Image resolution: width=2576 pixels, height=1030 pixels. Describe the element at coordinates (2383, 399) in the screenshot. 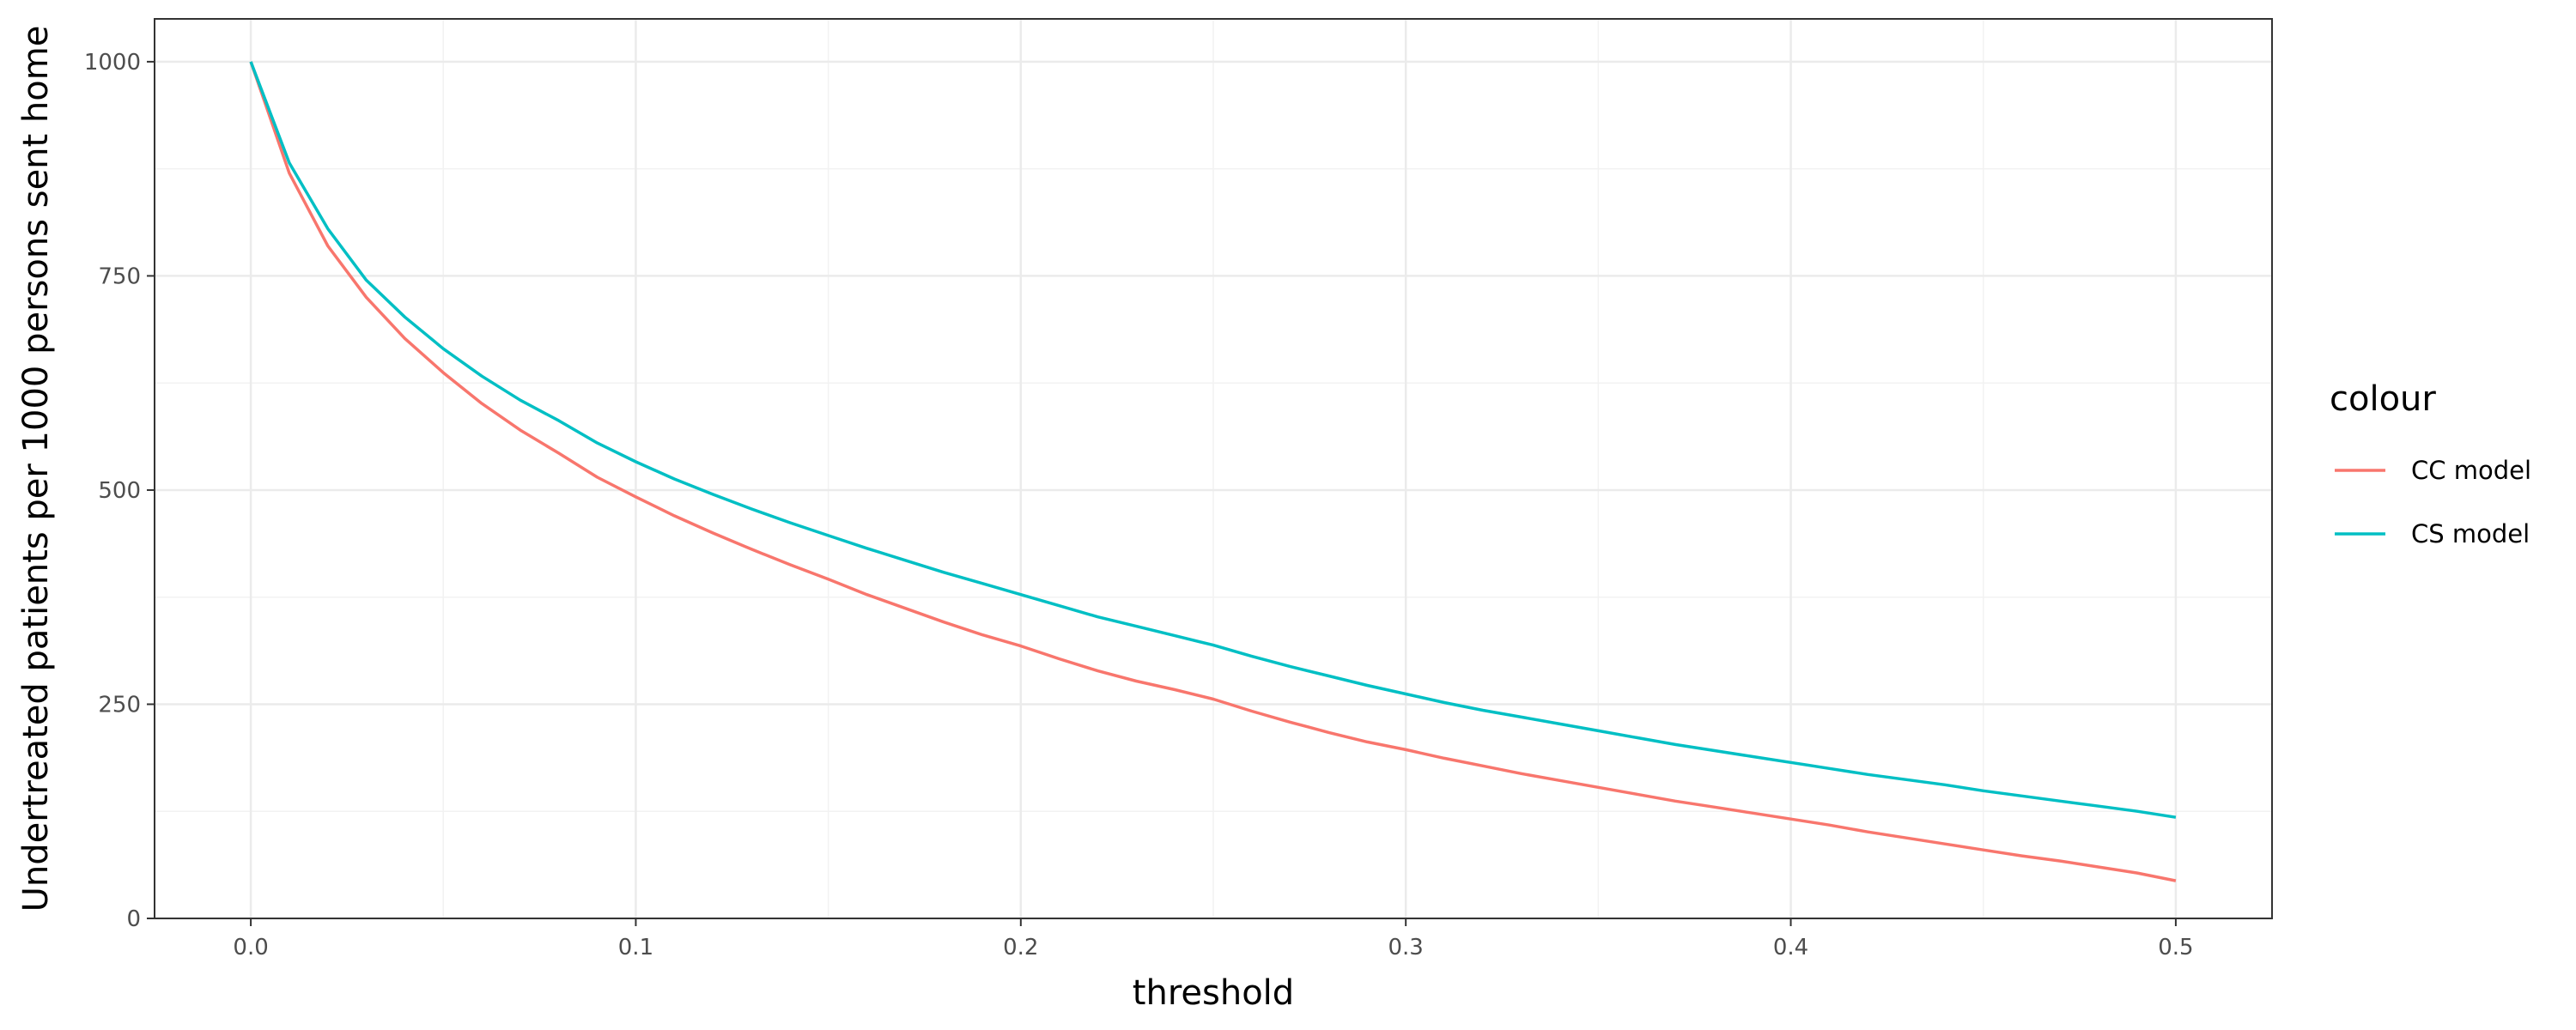

I see `legend-title: colour` at that location.